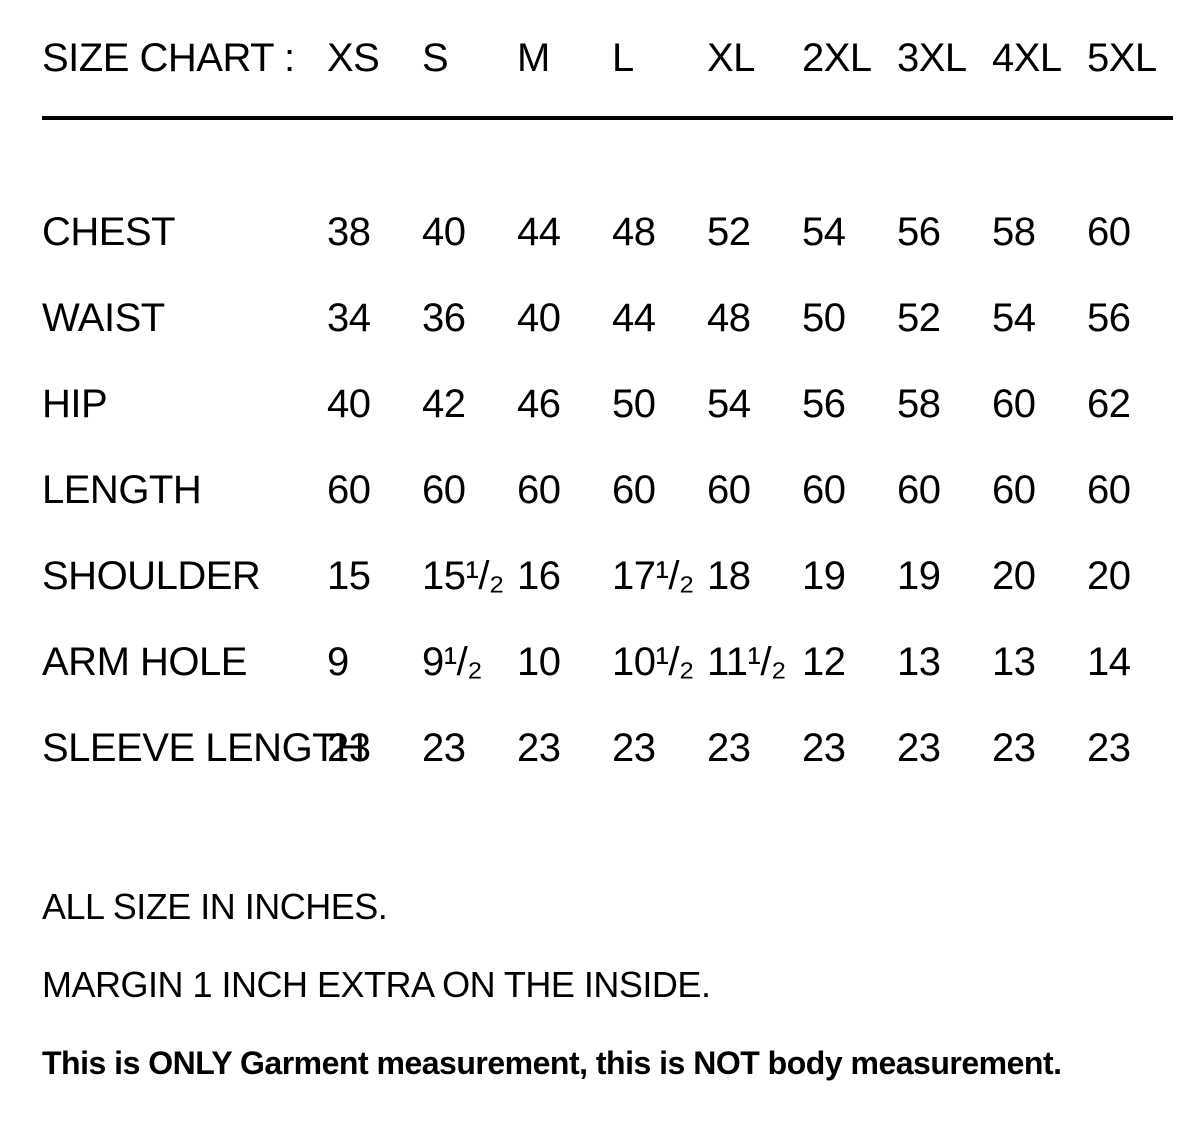 The width and height of the screenshot is (1200, 1127). Describe the element at coordinates (1109, 662) in the screenshot. I see `cell-armhole-5xl: 14` at that location.